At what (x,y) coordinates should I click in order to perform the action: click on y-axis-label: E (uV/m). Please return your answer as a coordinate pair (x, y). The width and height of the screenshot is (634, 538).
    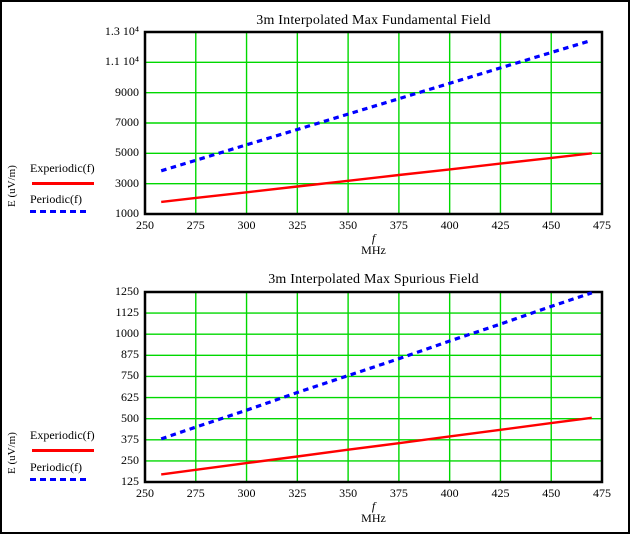
    Looking at the image, I should click on (11, 453).